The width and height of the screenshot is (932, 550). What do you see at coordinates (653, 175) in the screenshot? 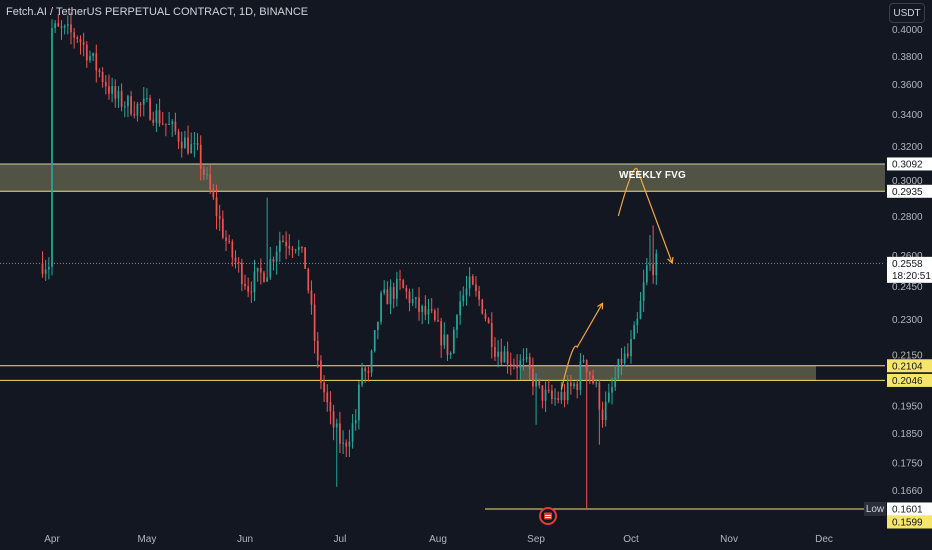
I see `weekly-fvg-label: WEEKLY FVG` at bounding box center [653, 175].